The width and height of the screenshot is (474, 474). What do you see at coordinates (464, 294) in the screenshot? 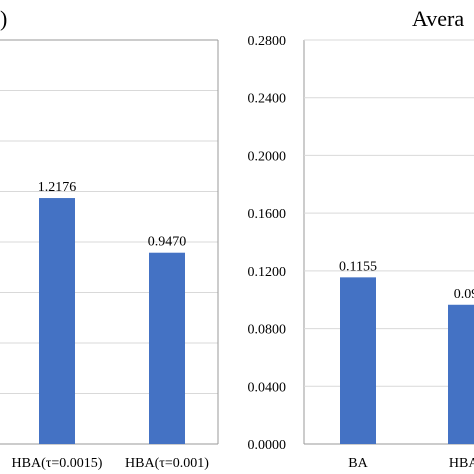
I see `right-bar-value-label: 0.09` at bounding box center [464, 294].